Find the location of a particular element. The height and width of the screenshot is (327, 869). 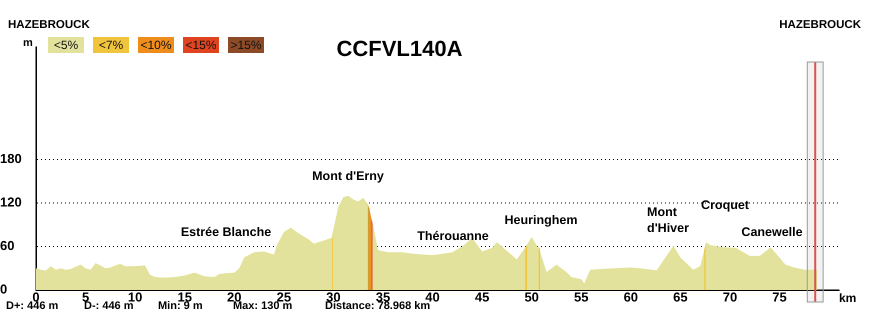

annotation: Croquet is located at coordinates (725, 205).